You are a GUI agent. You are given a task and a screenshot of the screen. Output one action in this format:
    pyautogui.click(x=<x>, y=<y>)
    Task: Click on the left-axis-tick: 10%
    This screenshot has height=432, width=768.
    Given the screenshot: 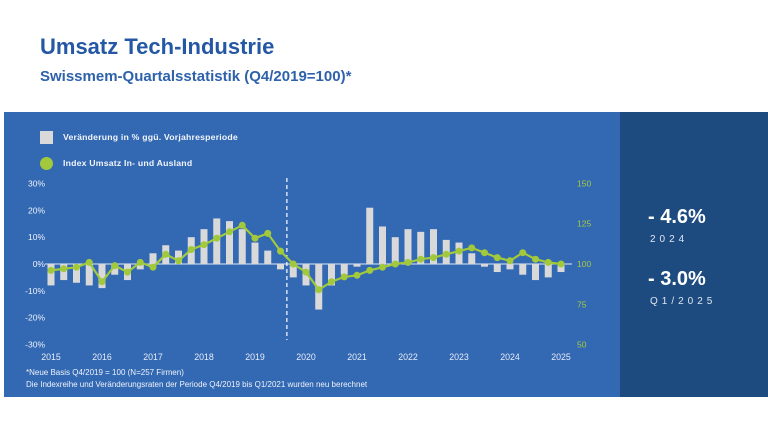 What is the action you would take?
    pyautogui.click(x=36, y=237)
    